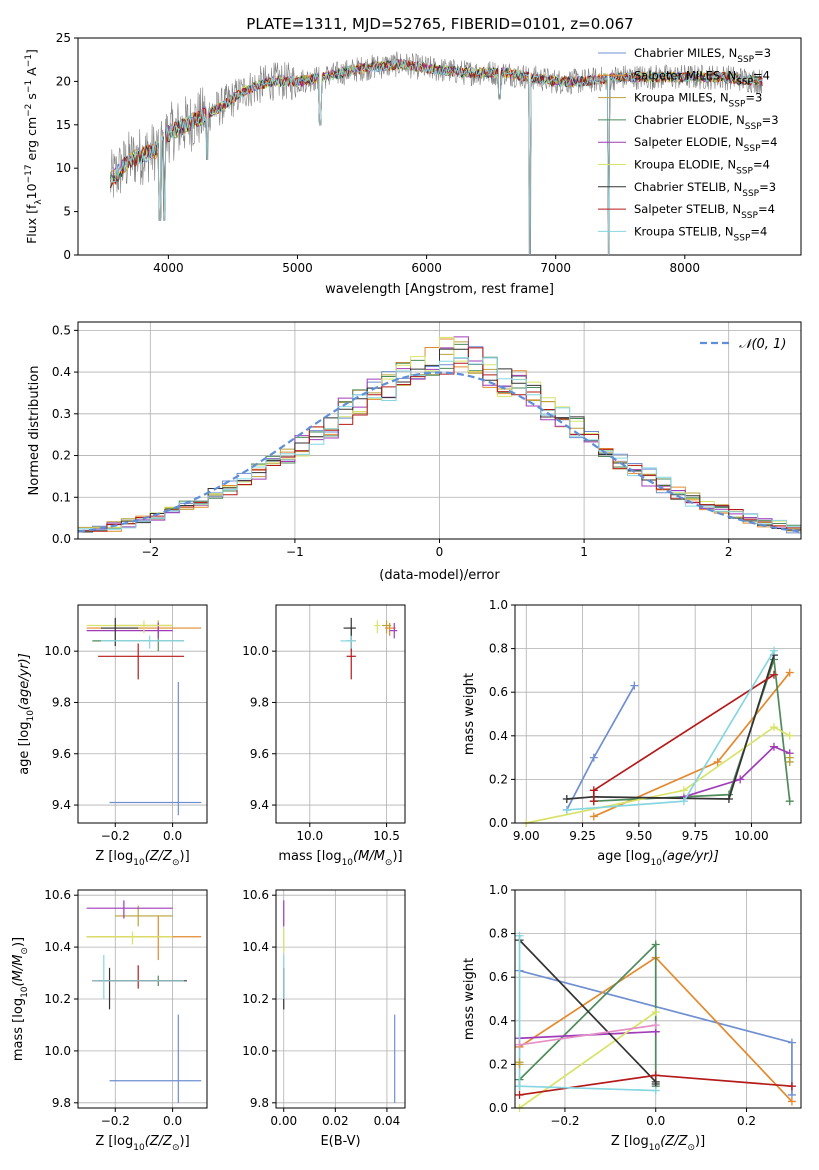  I want to click on spectrum-model-line, so click(436, 156).